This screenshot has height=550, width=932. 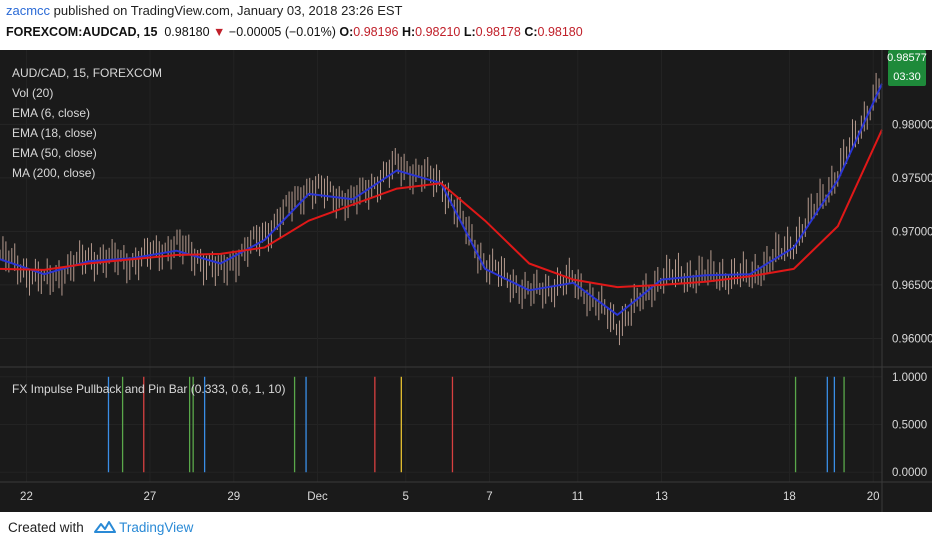 I want to click on legend-item: EMA (50, close), so click(x=54, y=153).